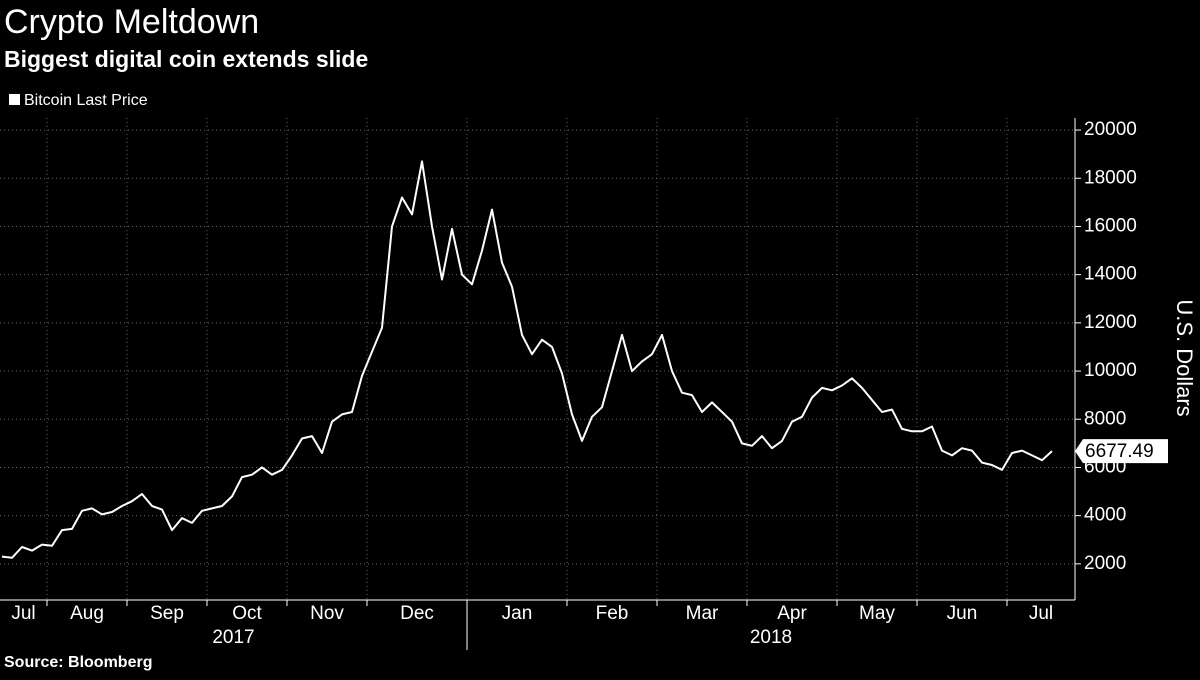 This screenshot has width=1200, height=680. What do you see at coordinates (131, 22) in the screenshot?
I see `chart-title: Crypto Meltdown` at bounding box center [131, 22].